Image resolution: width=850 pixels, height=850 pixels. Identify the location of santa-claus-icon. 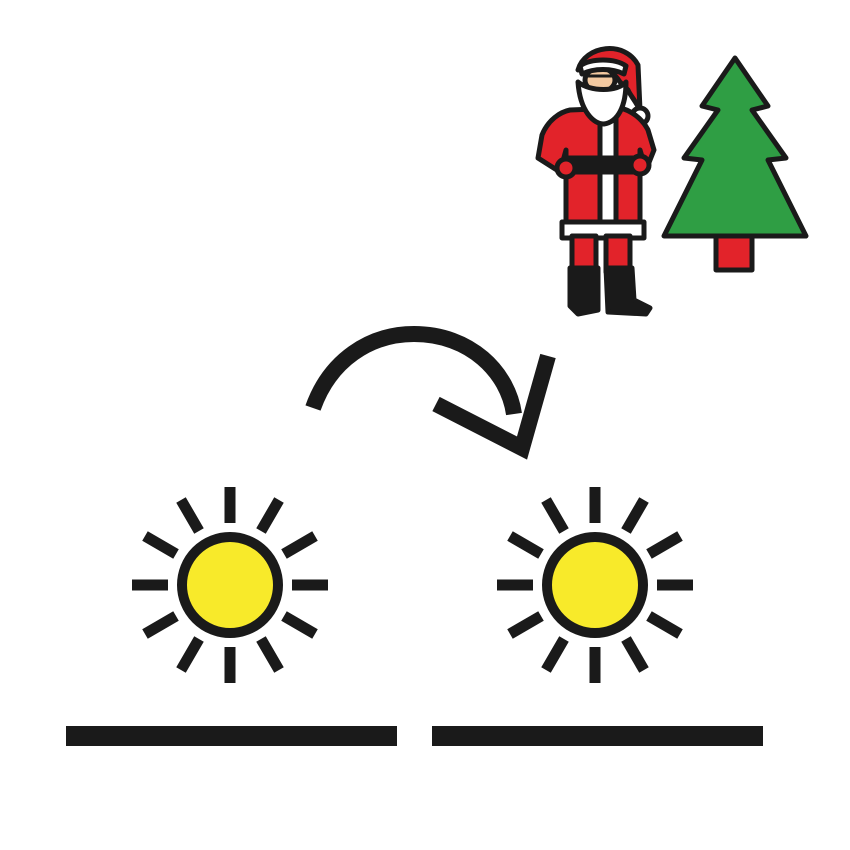
(596, 181).